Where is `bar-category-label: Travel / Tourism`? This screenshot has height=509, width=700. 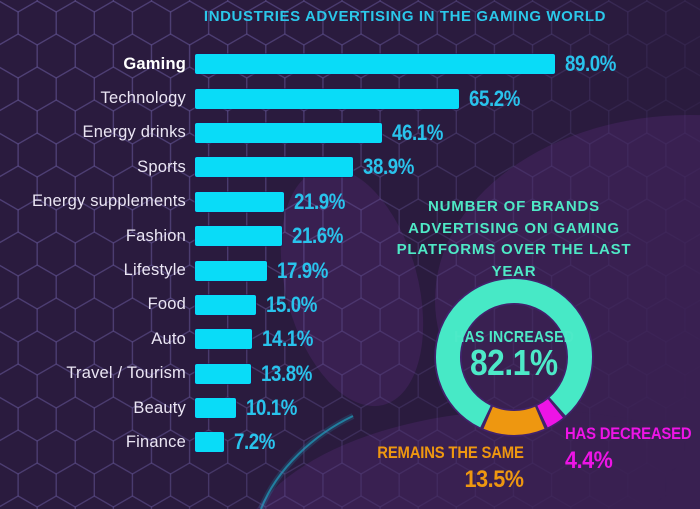
bar-category-label: Travel / Tourism is located at coordinates (126, 373).